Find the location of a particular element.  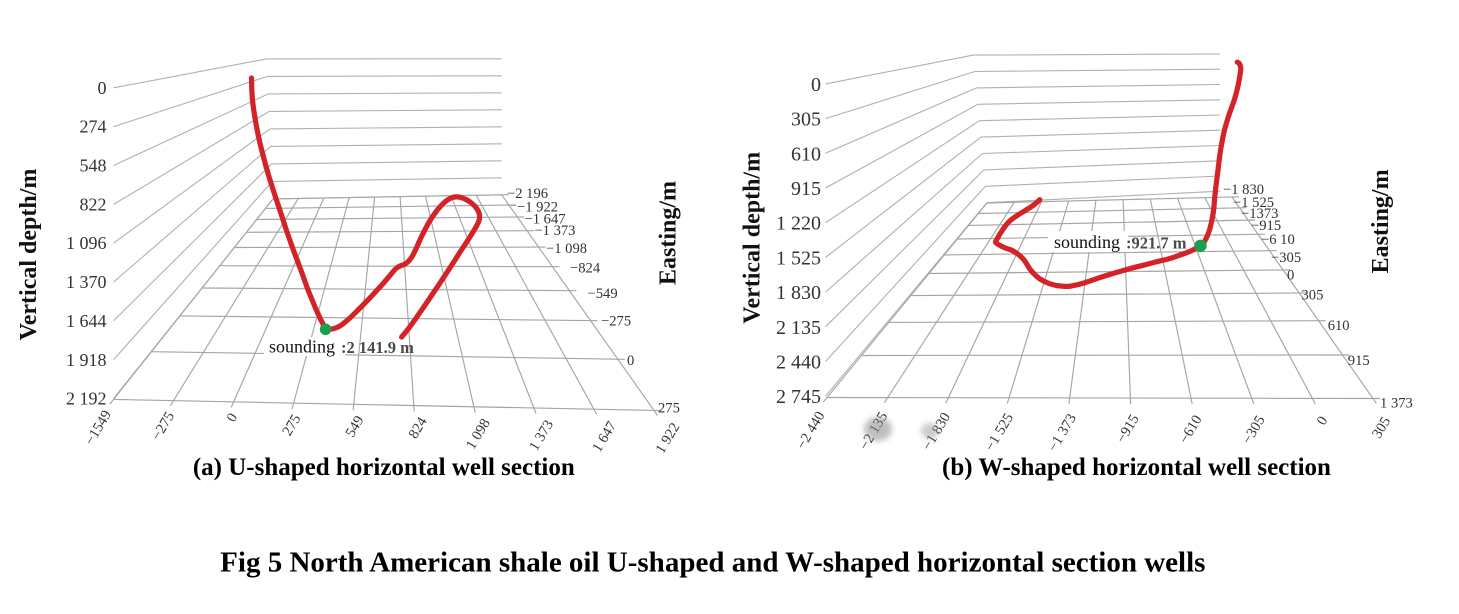

svg-text: 2 745 is located at coordinates (798, 397).